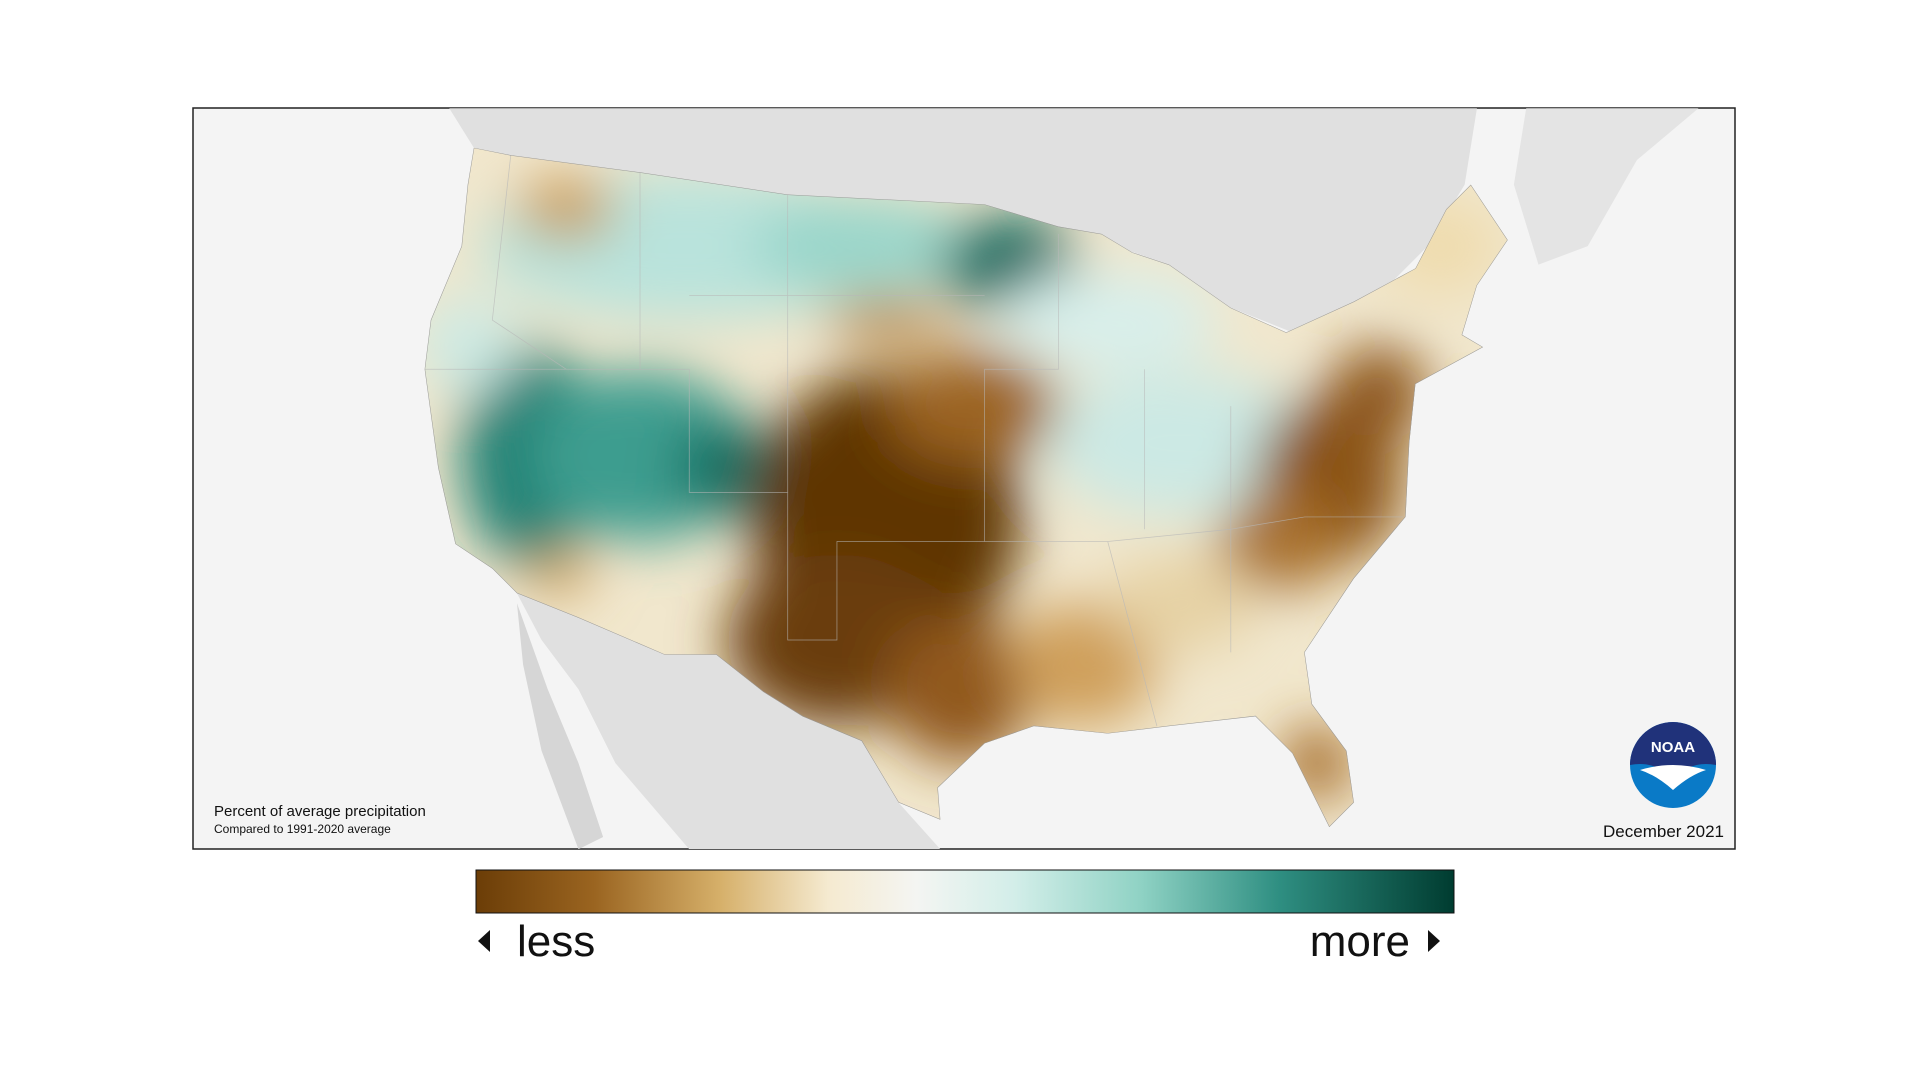 The image size is (1920, 1080). I want to click on legend-low: less, so click(556, 941).